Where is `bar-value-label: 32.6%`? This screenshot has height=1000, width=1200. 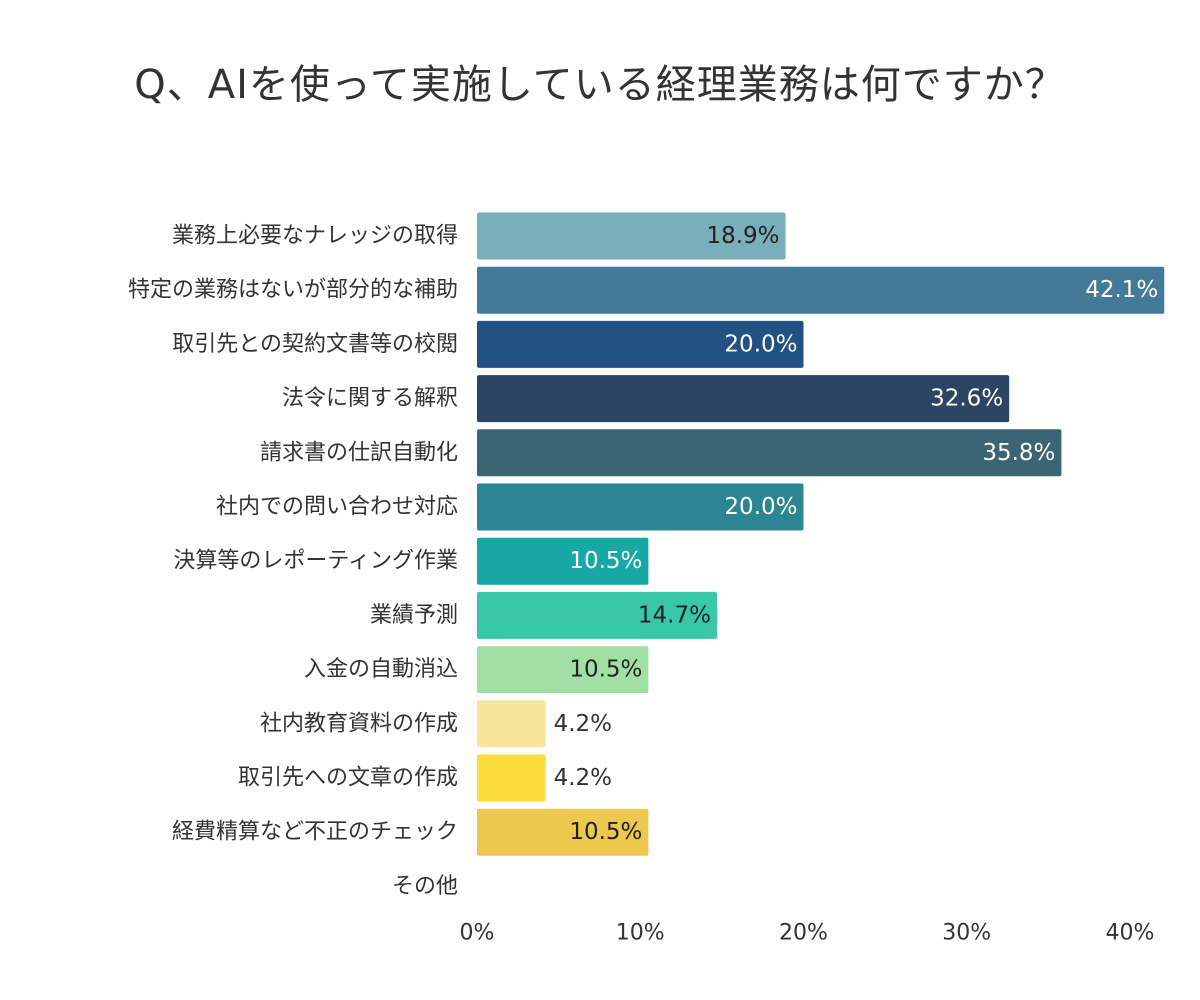 bar-value-label: 32.6% is located at coordinates (966, 399).